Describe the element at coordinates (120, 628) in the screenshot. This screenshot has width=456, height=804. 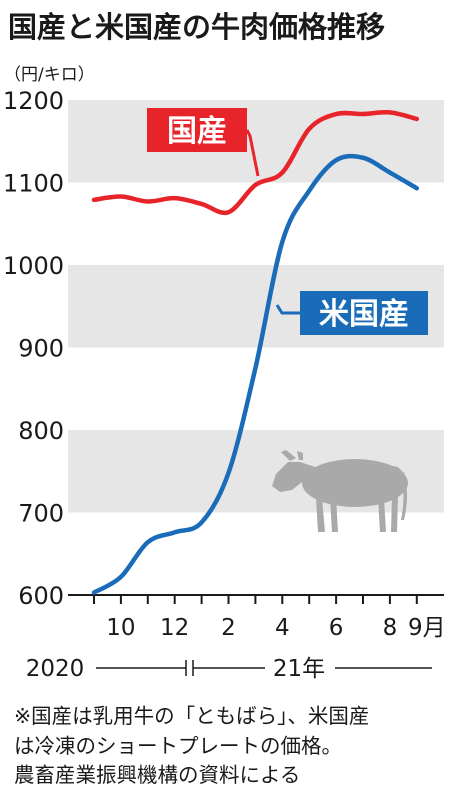
I see `x-tick-label: 10` at that location.